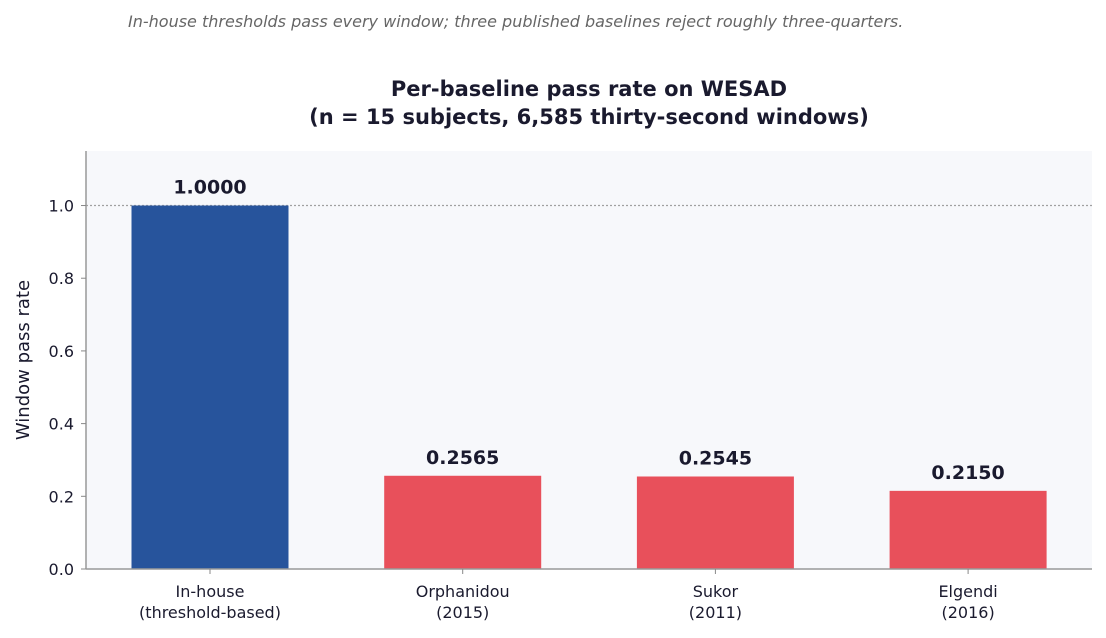 Image resolution: width=1106 pixels, height=638 pixels. Describe the element at coordinates (967, 612) in the screenshot. I see `x-tick-label-3-1: (2016)` at that location.